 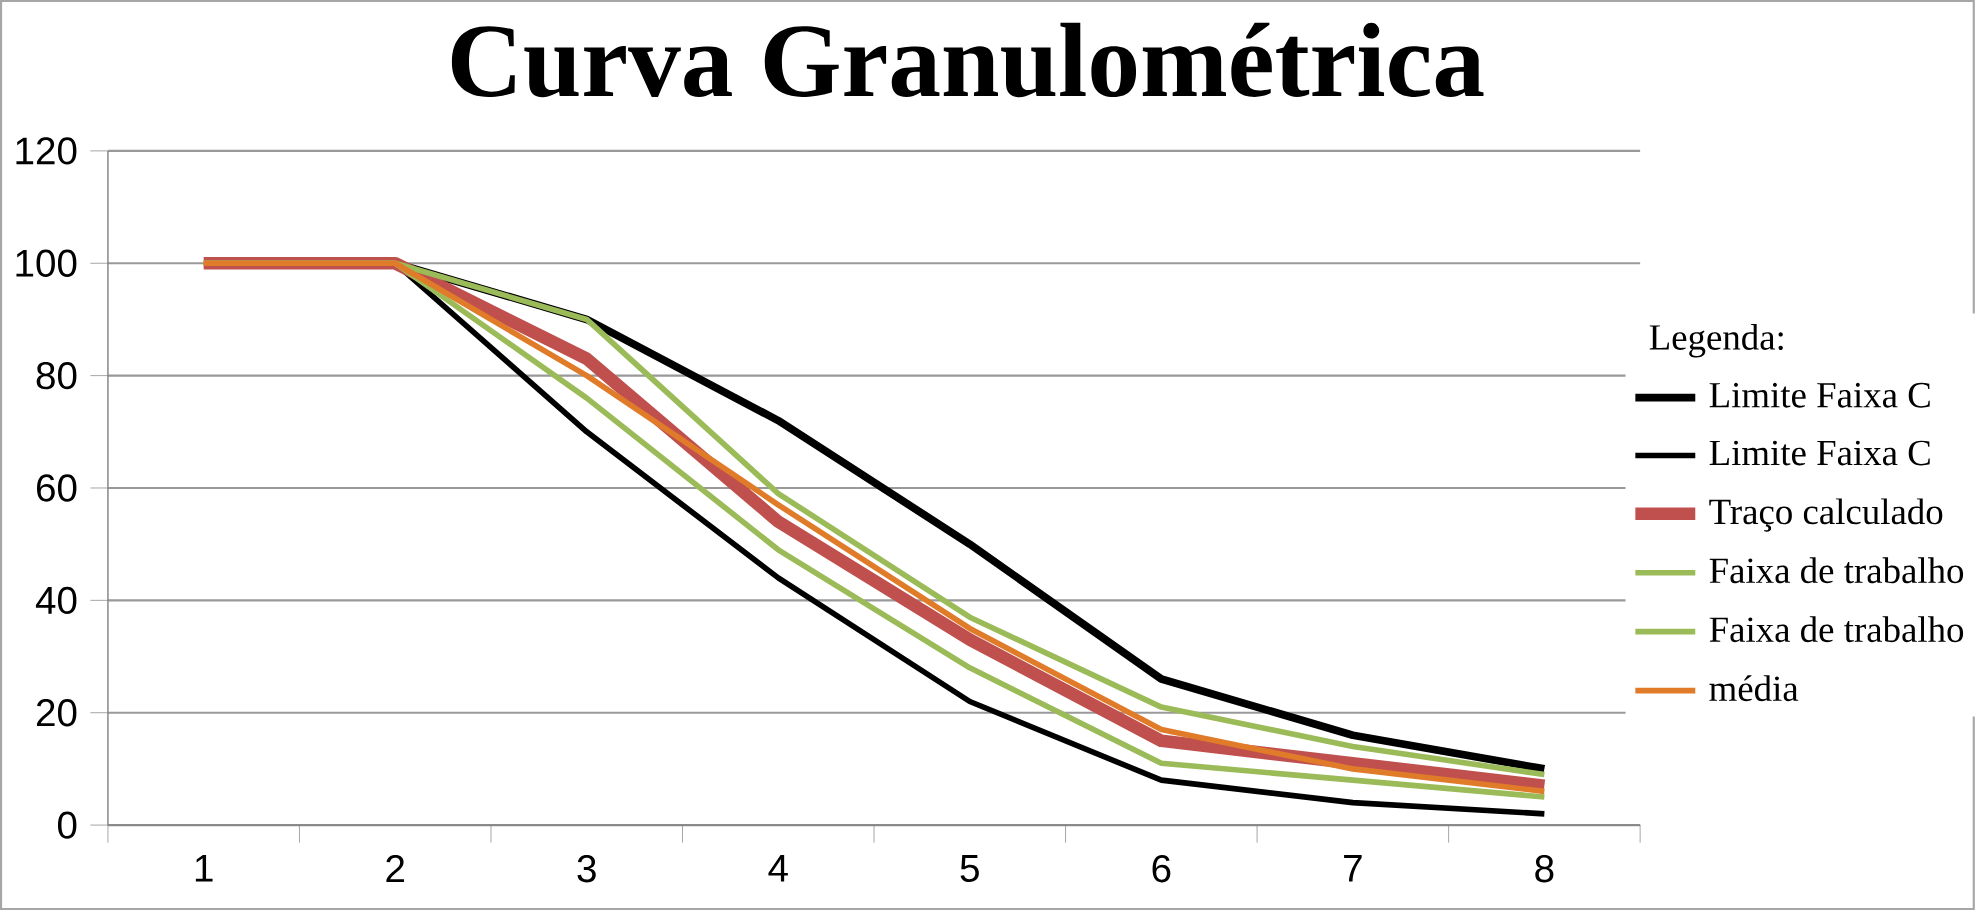 What do you see at coordinates (46, 263) in the screenshot?
I see `y-tick-label: 100` at bounding box center [46, 263].